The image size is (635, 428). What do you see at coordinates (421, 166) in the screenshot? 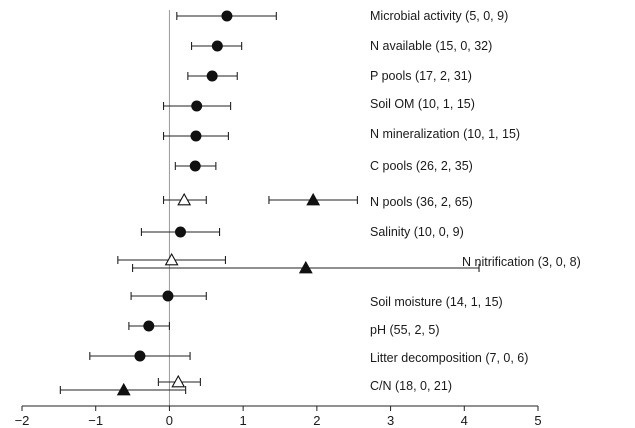
I see `category-label: C pools (26, 2, 35)` at bounding box center [421, 166].